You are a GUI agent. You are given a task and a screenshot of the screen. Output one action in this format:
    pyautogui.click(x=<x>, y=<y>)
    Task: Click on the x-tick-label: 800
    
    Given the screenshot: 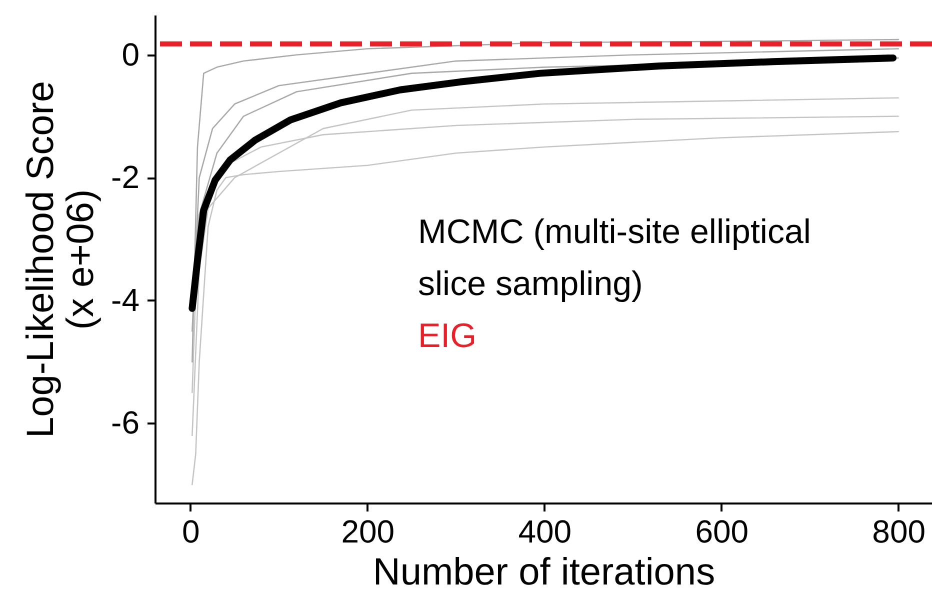 What is the action you would take?
    pyautogui.click(x=899, y=532)
    